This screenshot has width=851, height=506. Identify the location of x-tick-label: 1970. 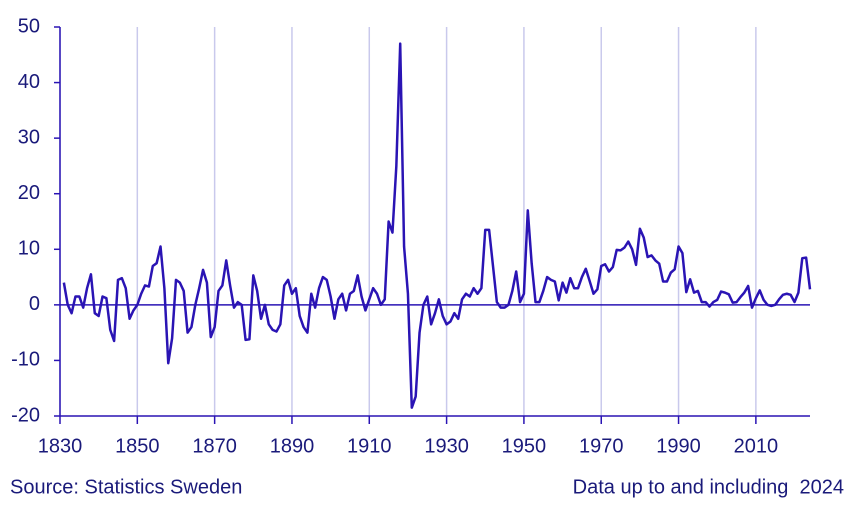
(601, 446).